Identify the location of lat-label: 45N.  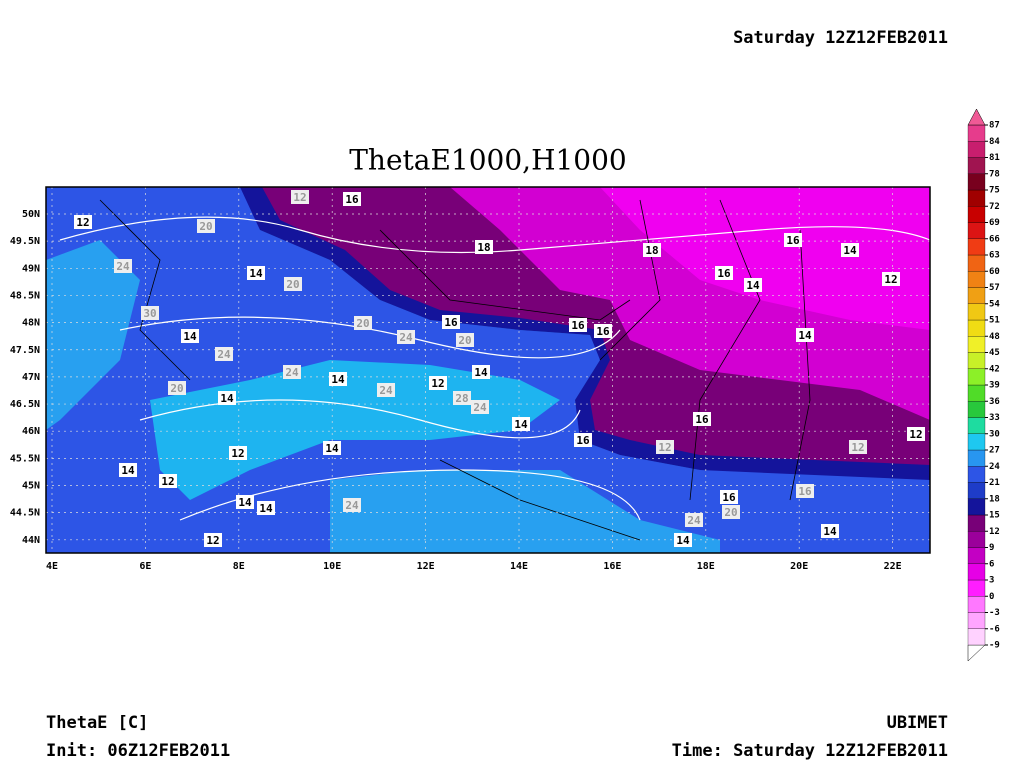
(31, 486).